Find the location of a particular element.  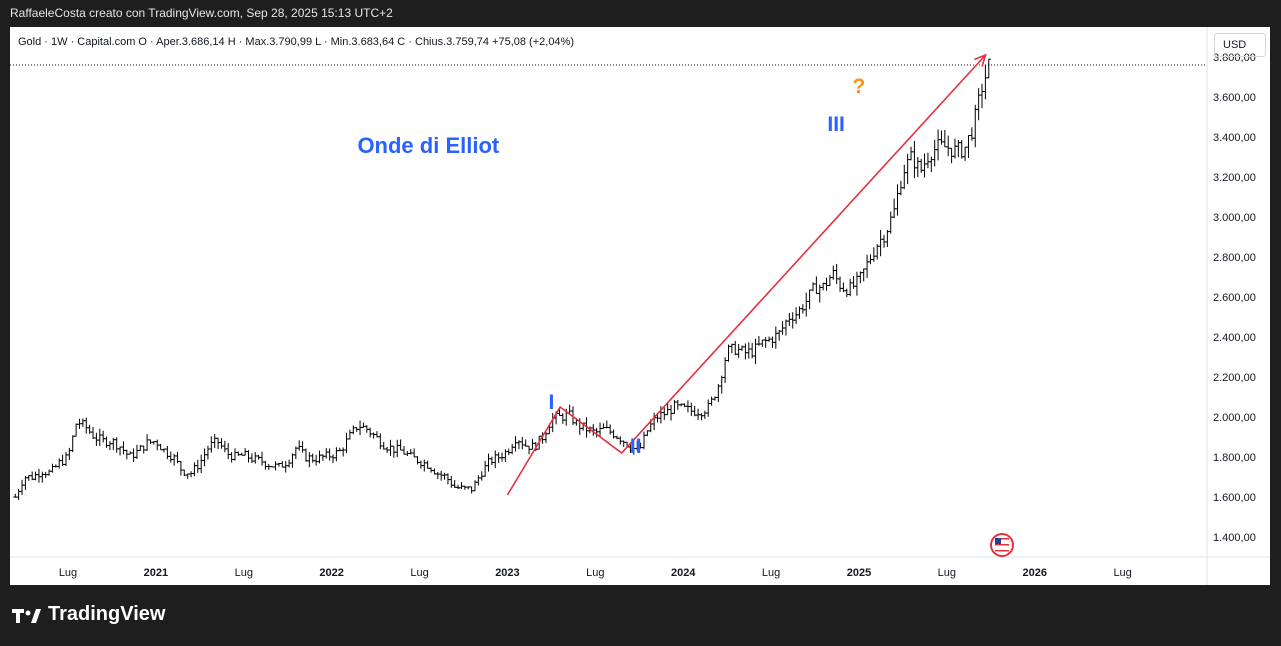

price-tick-label: 2.200,00 is located at coordinates (1234, 378).